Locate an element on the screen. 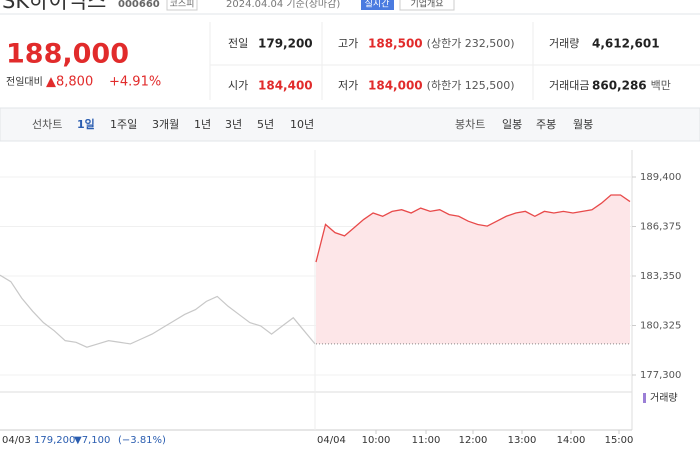 The image size is (700, 454). prev-pct: (−3.81%) is located at coordinates (142, 440).